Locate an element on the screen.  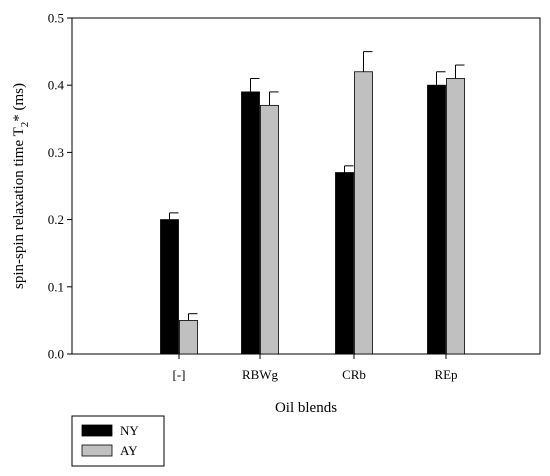
legend-box is located at coordinates (118, 441).